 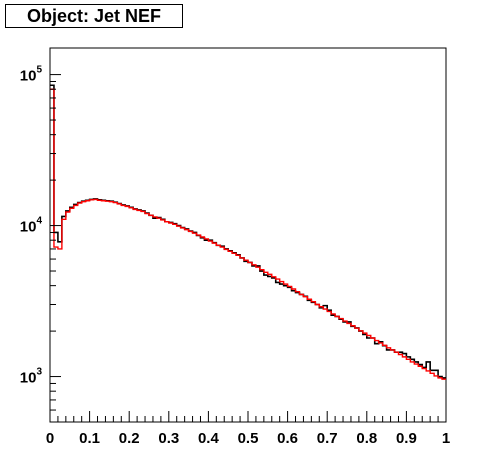 What do you see at coordinates (446, 438) in the screenshot?
I see `x-tick-label: 1` at bounding box center [446, 438].